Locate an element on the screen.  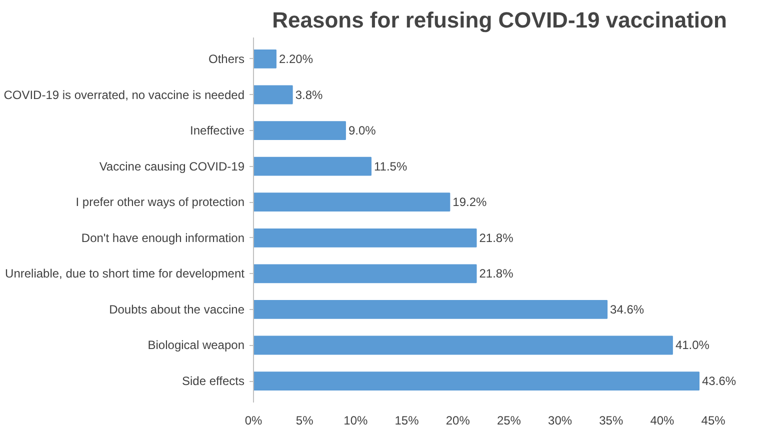
x-tick-label: 45% is located at coordinates (713, 421).